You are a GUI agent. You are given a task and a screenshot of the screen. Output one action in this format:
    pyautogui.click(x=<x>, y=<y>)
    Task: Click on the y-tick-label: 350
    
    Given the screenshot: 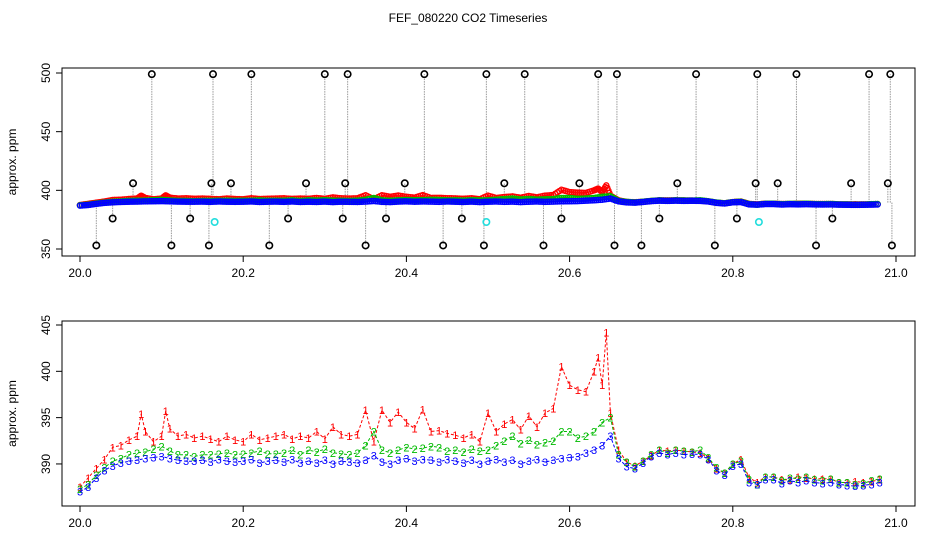 What is the action you would take?
    pyautogui.click(x=46, y=249)
    